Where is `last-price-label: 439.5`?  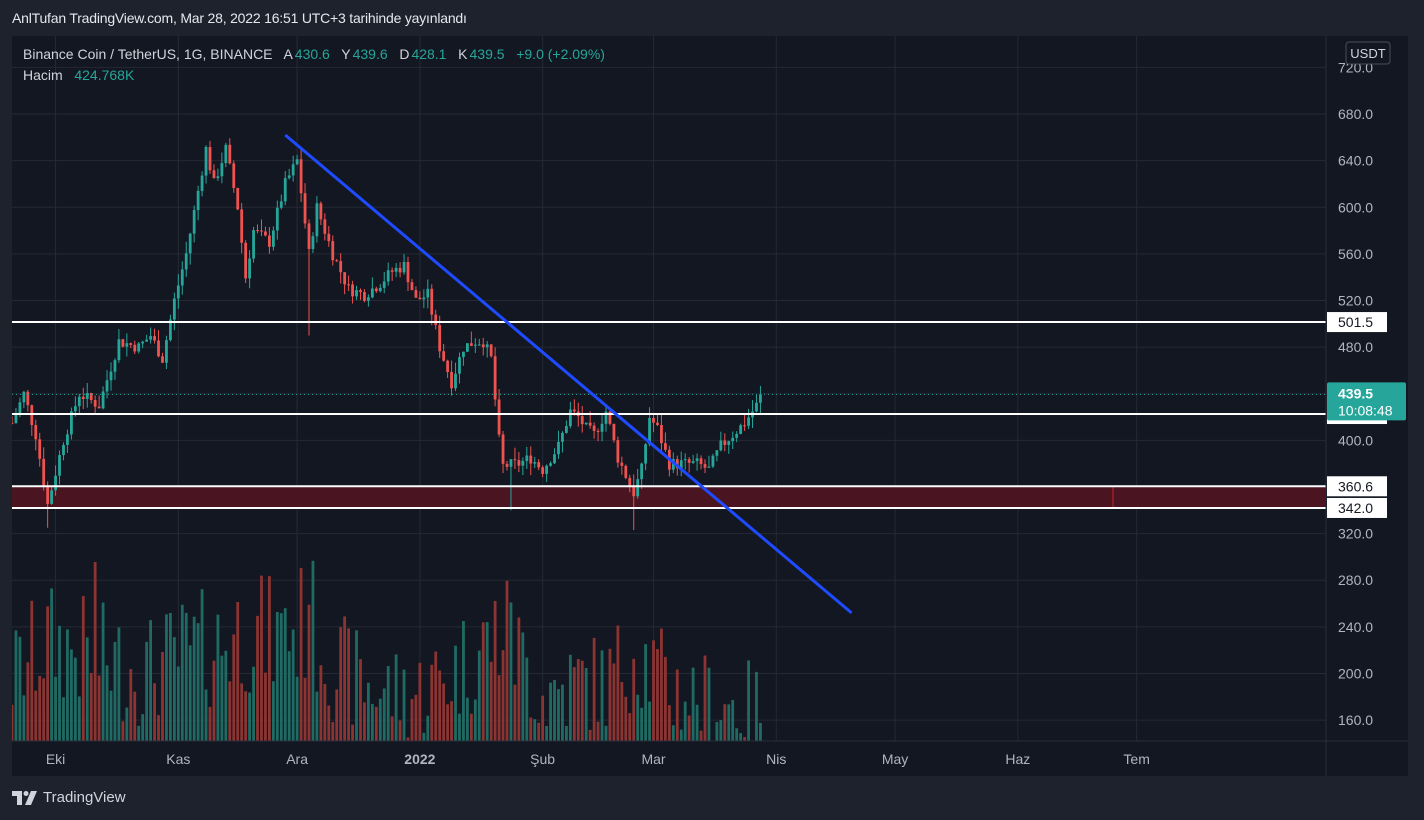 last-price-label: 439.5 is located at coordinates (1355, 393).